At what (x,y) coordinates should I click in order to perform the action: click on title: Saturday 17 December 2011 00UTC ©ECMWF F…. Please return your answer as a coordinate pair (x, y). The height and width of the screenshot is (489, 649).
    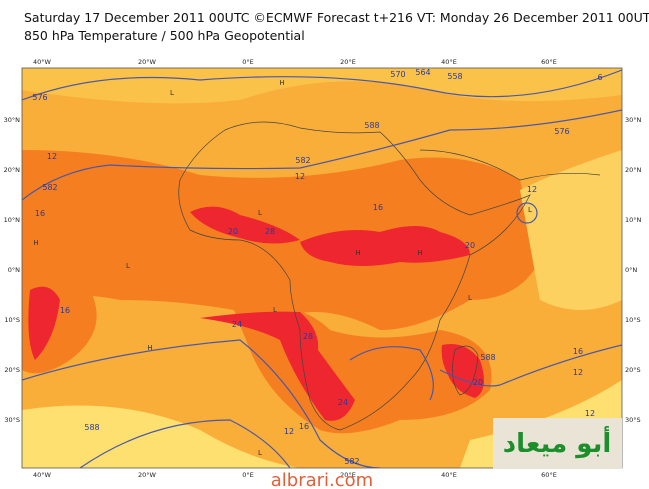
    Looking at the image, I should click on (336, 17).